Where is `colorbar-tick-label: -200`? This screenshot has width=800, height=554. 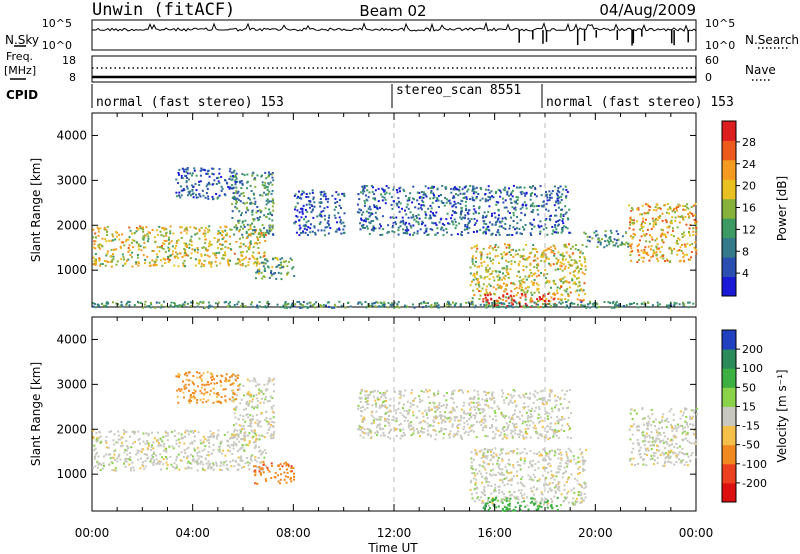 colorbar-tick-label: -200 is located at coordinates (754, 483).